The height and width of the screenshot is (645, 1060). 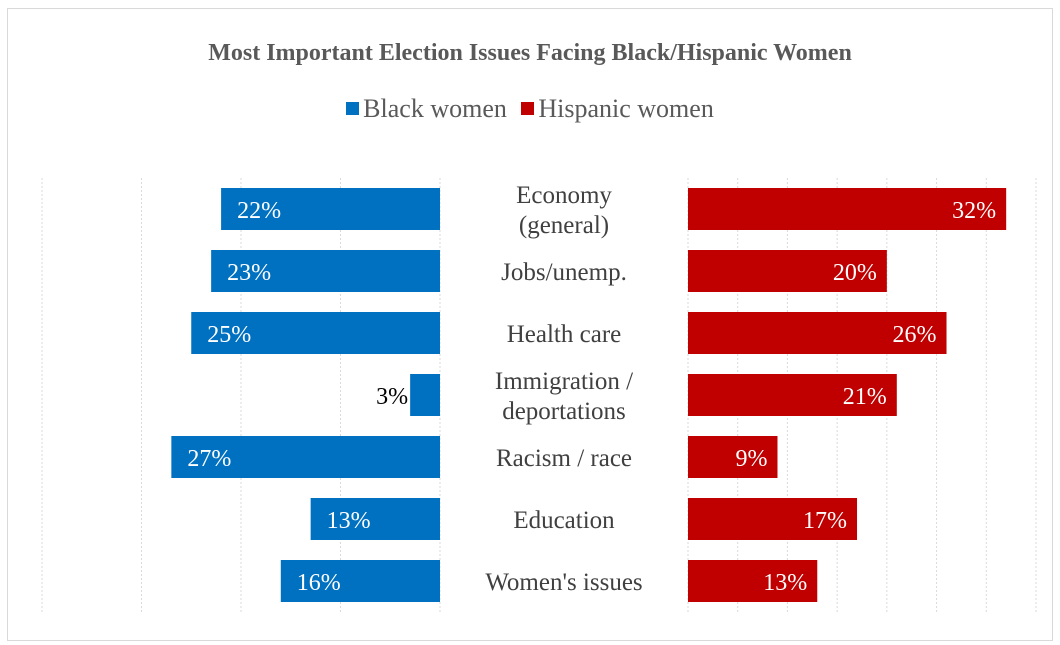 What do you see at coordinates (825, 521) in the screenshot?
I see `data-label-hispanic-women: 17%` at bounding box center [825, 521].